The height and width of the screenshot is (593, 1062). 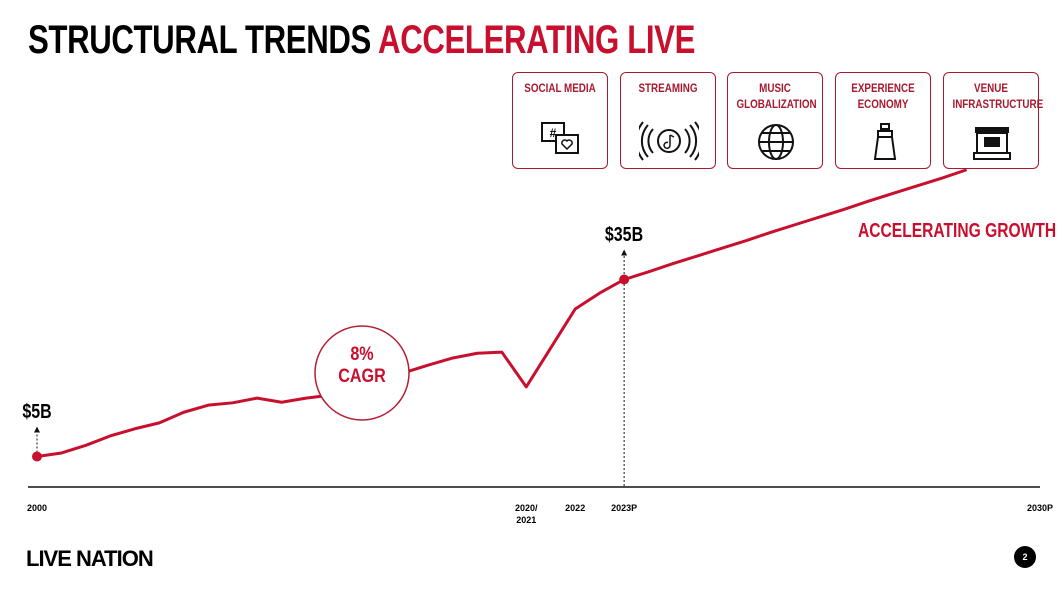 What do you see at coordinates (526, 514) in the screenshot?
I see `x-tick-label: 2020/ 2021` at bounding box center [526, 514].